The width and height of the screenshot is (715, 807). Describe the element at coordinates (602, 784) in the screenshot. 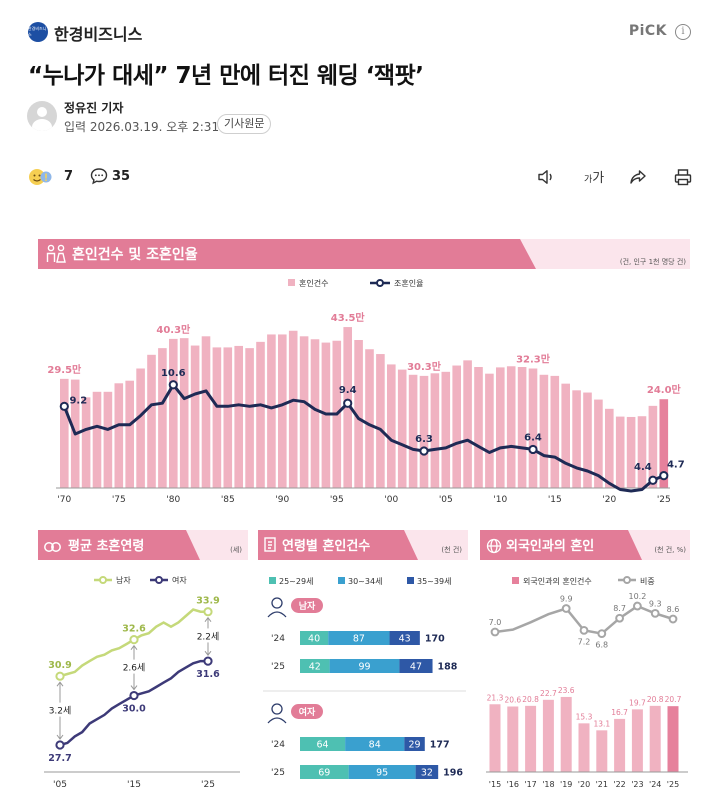

I see `foreign-x-tick-6: '21` at that location.